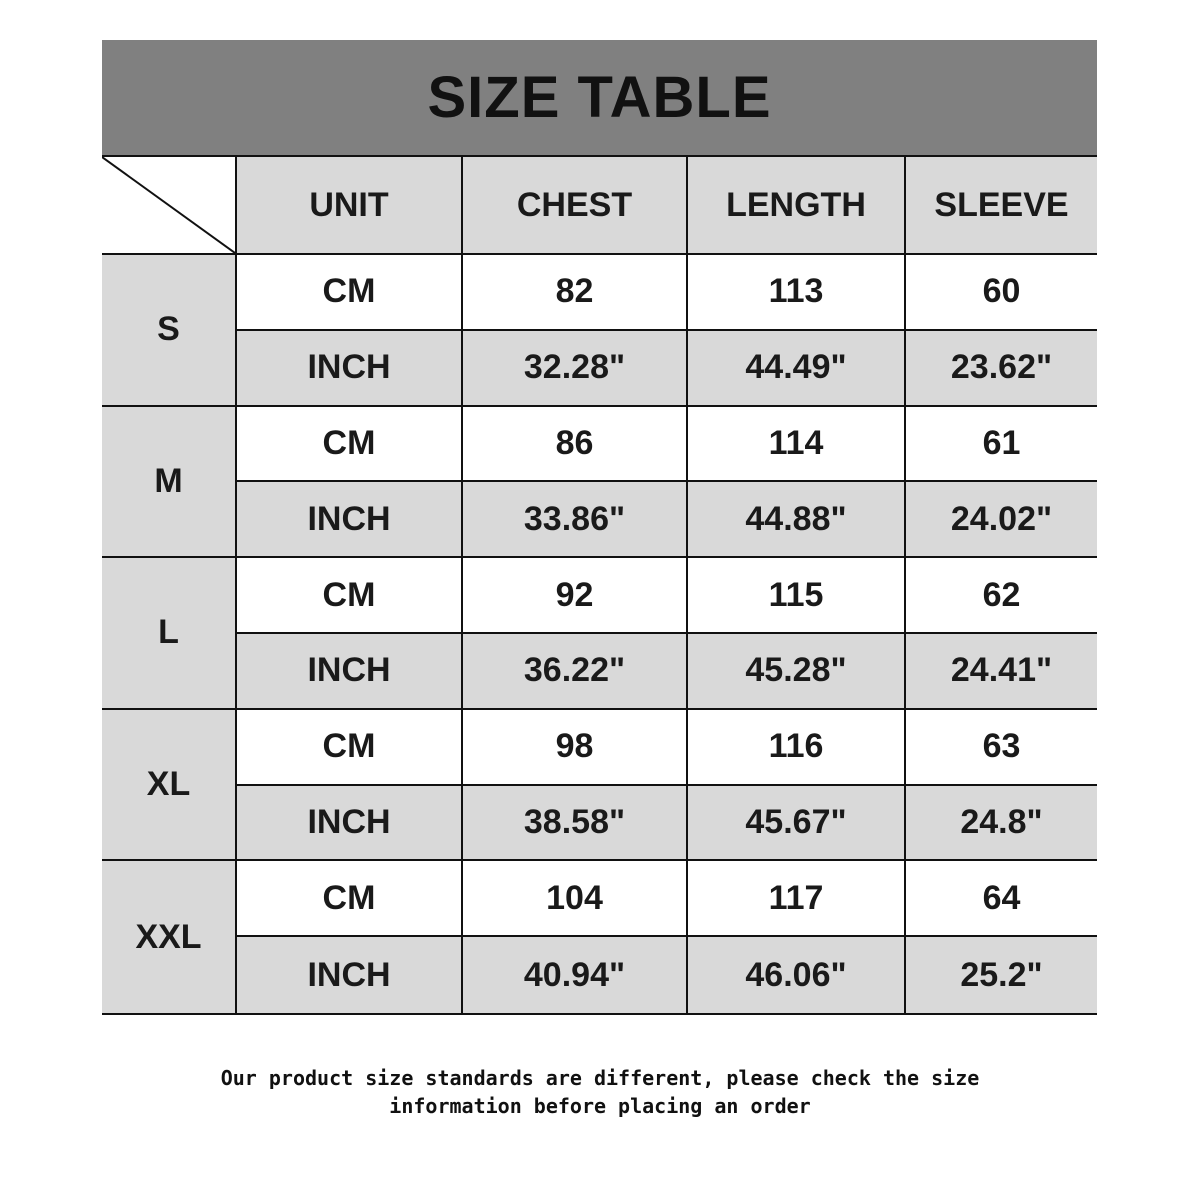 The height and width of the screenshot is (1200, 1200). I want to click on inch-value: 24.41", so click(1001, 671).